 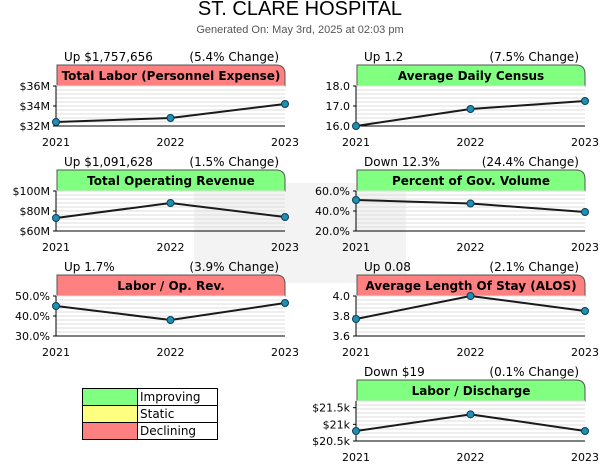 What do you see at coordinates (387, 267) in the screenshot?
I see `change-amount: Up 0.08` at bounding box center [387, 267].